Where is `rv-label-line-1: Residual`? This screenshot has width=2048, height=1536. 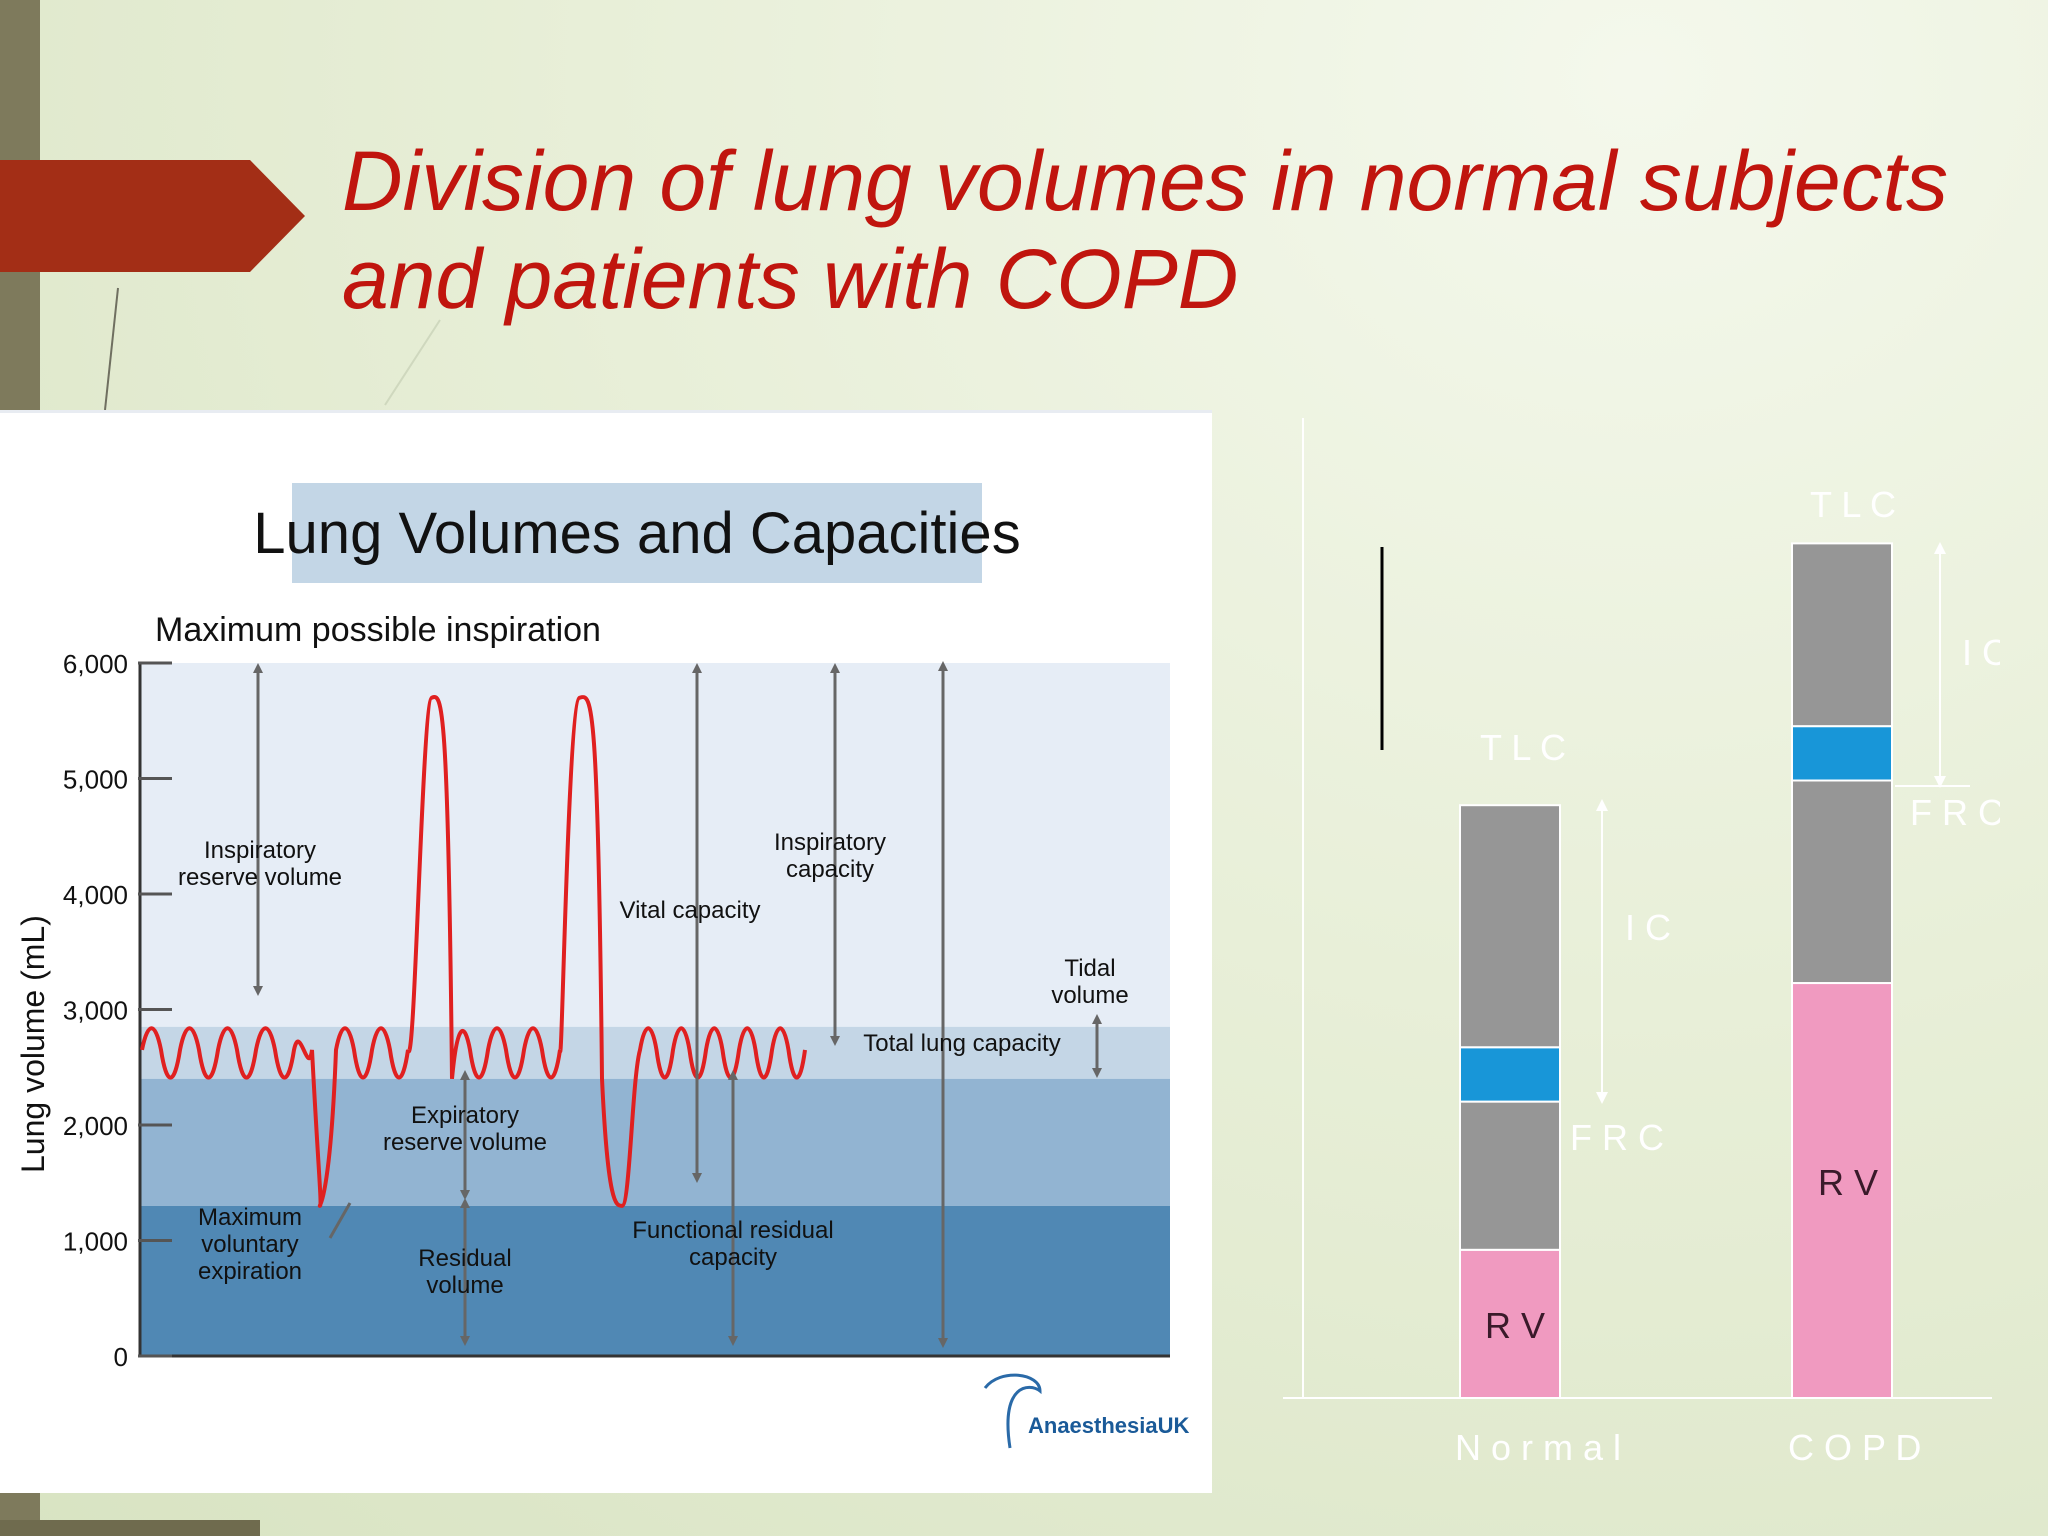
rv-label-line-1: Residual is located at coordinates (464, 1258).